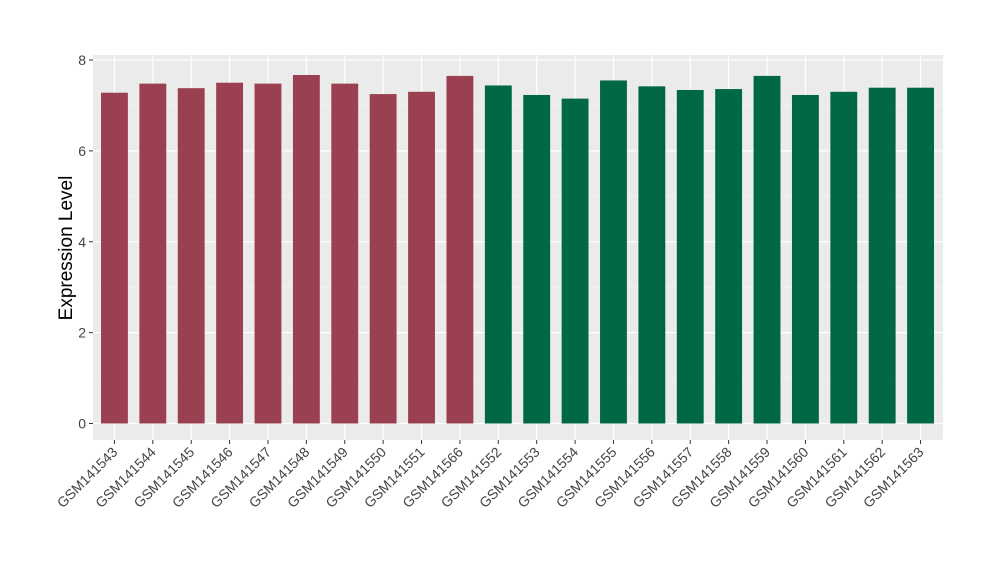 The image size is (1000, 580). What do you see at coordinates (230, 253) in the screenshot?
I see `bar-GSM141546` at bounding box center [230, 253].